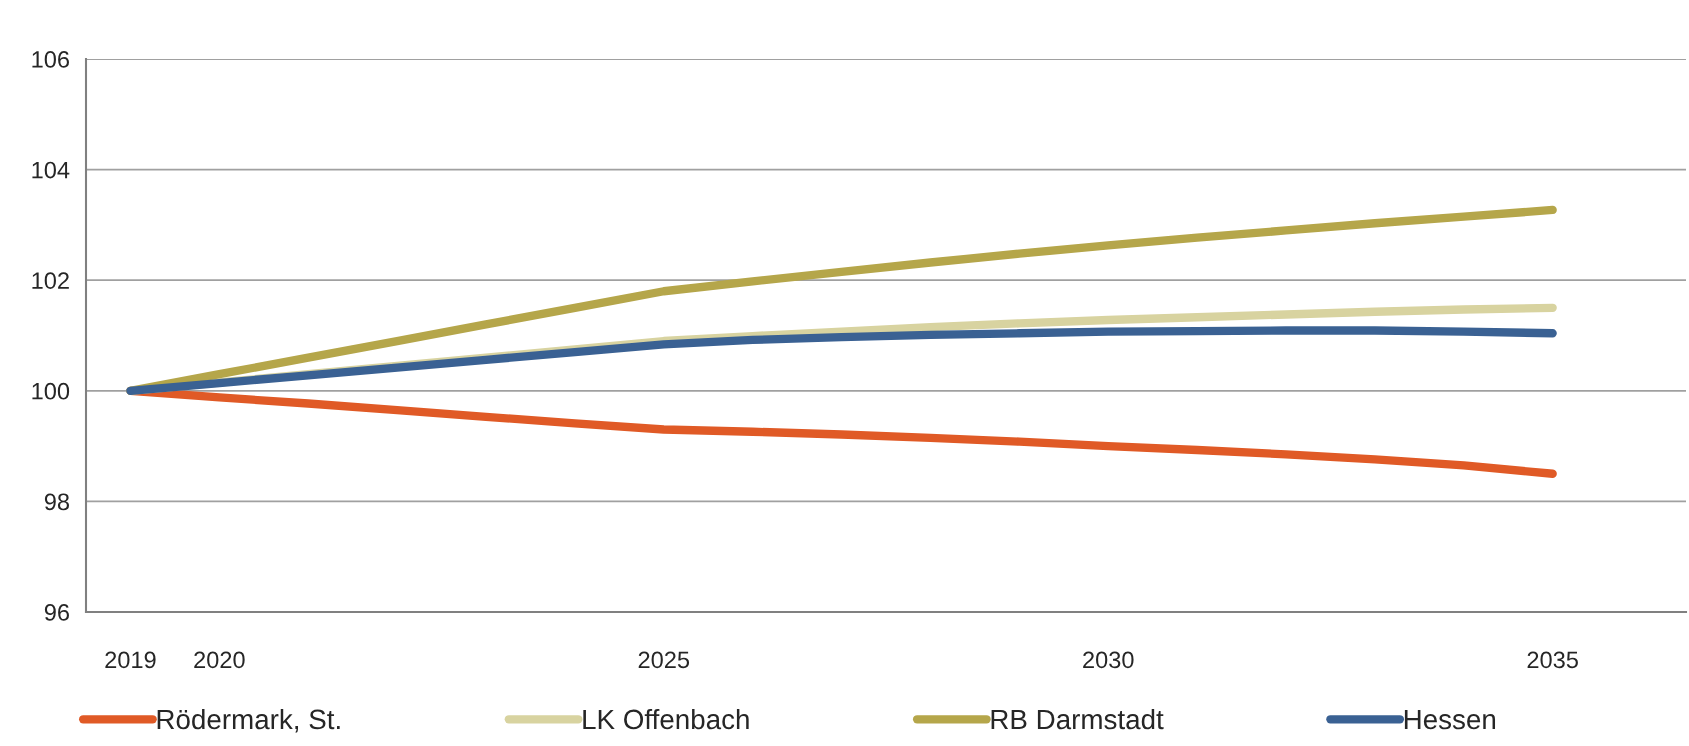 The image size is (1689, 746). Describe the element at coordinates (248, 720) in the screenshot. I see `legend-label: Rödermark, St.` at that location.